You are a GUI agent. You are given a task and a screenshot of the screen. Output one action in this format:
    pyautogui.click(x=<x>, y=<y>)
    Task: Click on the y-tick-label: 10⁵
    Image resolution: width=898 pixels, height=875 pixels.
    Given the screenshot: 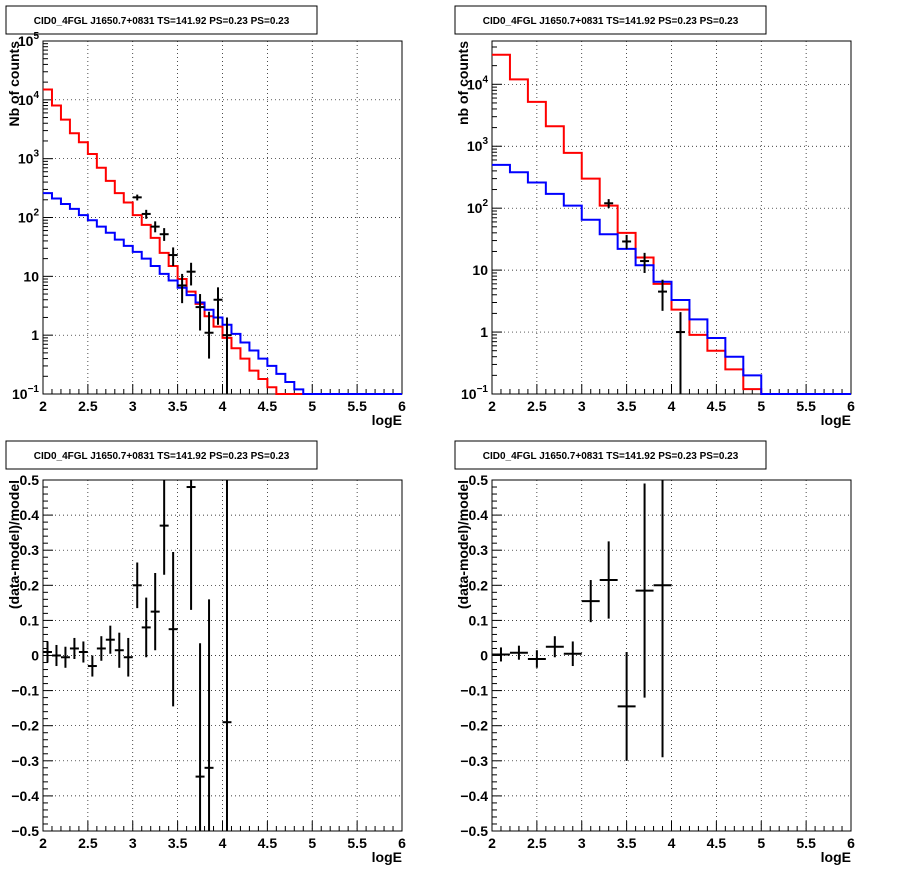 What is the action you would take?
    pyautogui.click(x=29, y=40)
    